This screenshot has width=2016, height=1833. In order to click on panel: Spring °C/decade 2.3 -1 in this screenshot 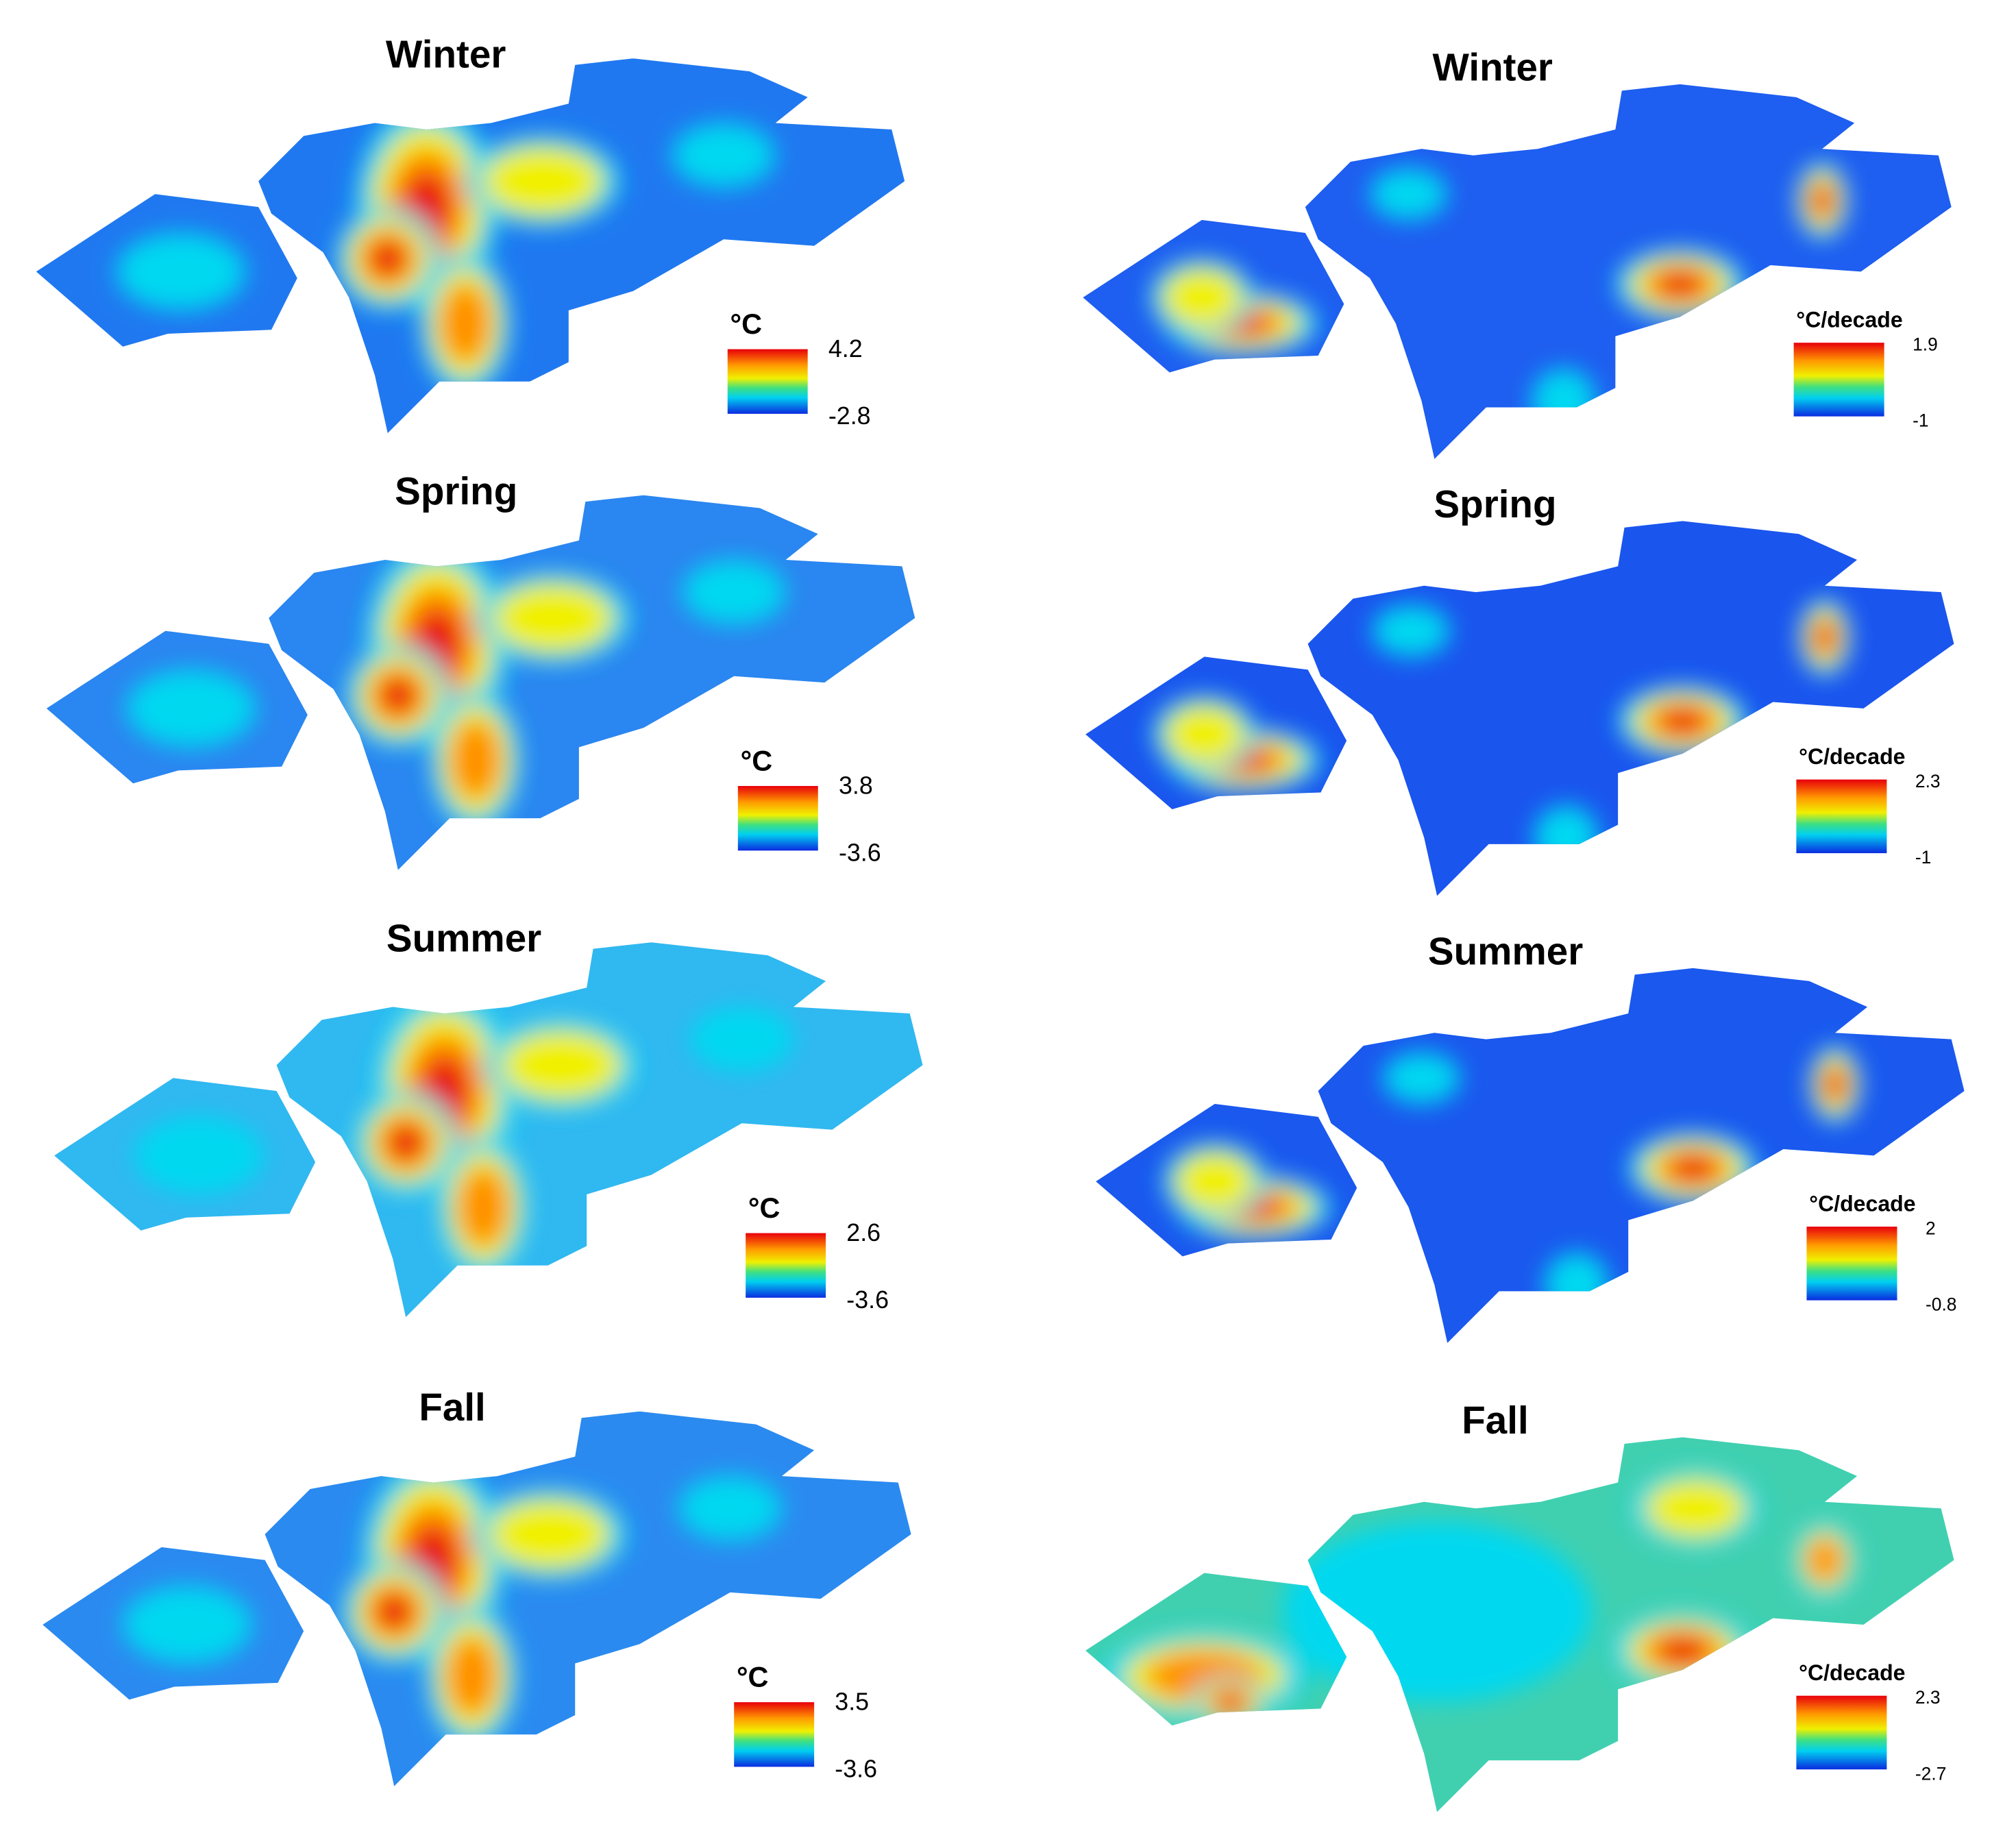, I will do `click(1519, 689)`.